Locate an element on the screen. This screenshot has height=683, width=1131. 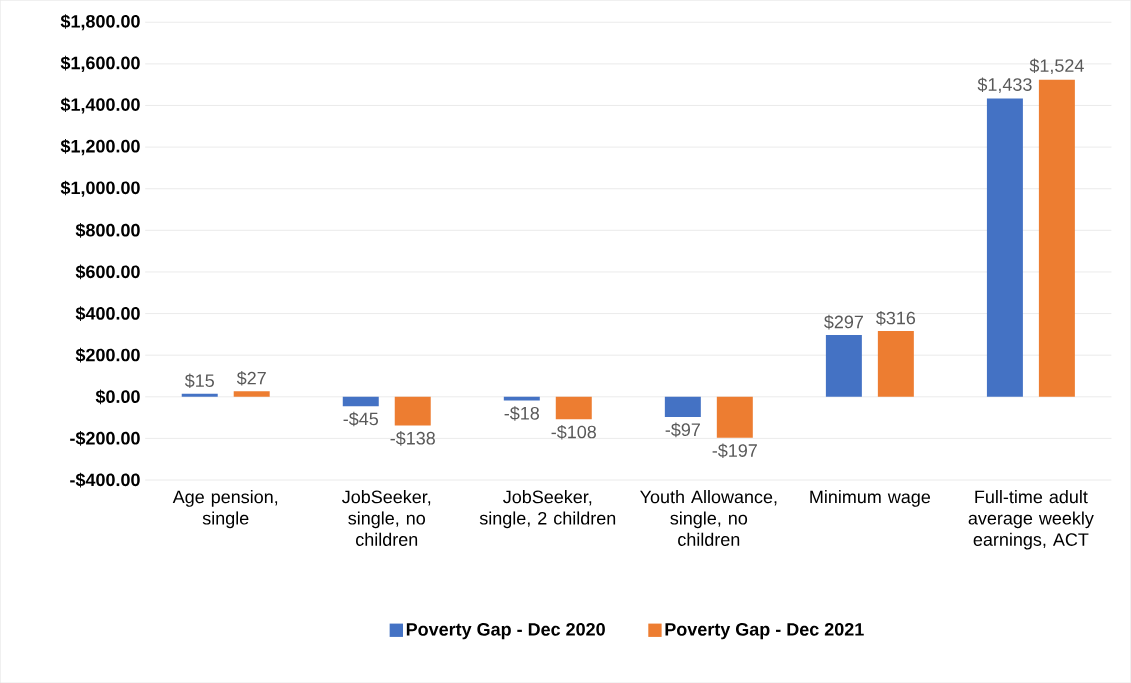
y-tick-label: $1,000.00 is located at coordinates (100, 188).